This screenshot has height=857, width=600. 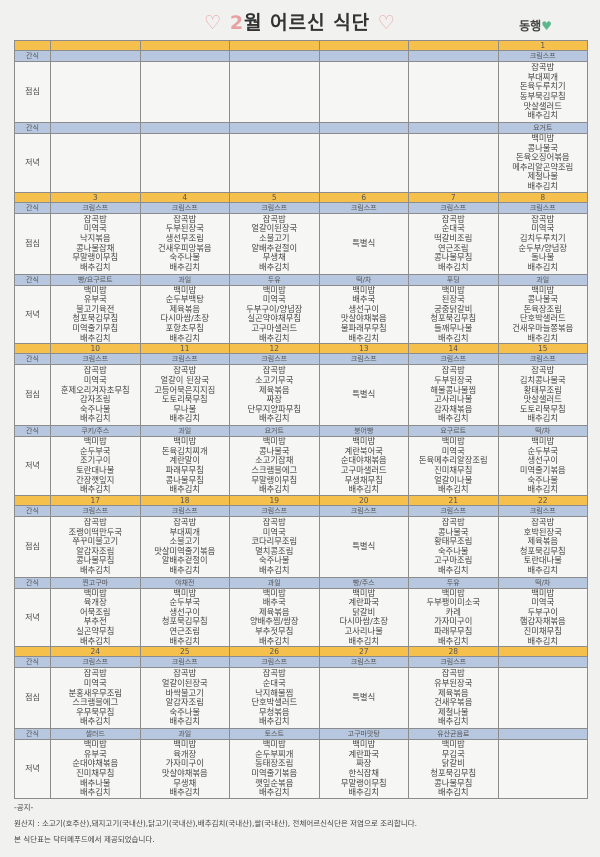 What do you see at coordinates (274, 257) in the screenshot?
I see `menu-item: 무생채` at bounding box center [274, 257].